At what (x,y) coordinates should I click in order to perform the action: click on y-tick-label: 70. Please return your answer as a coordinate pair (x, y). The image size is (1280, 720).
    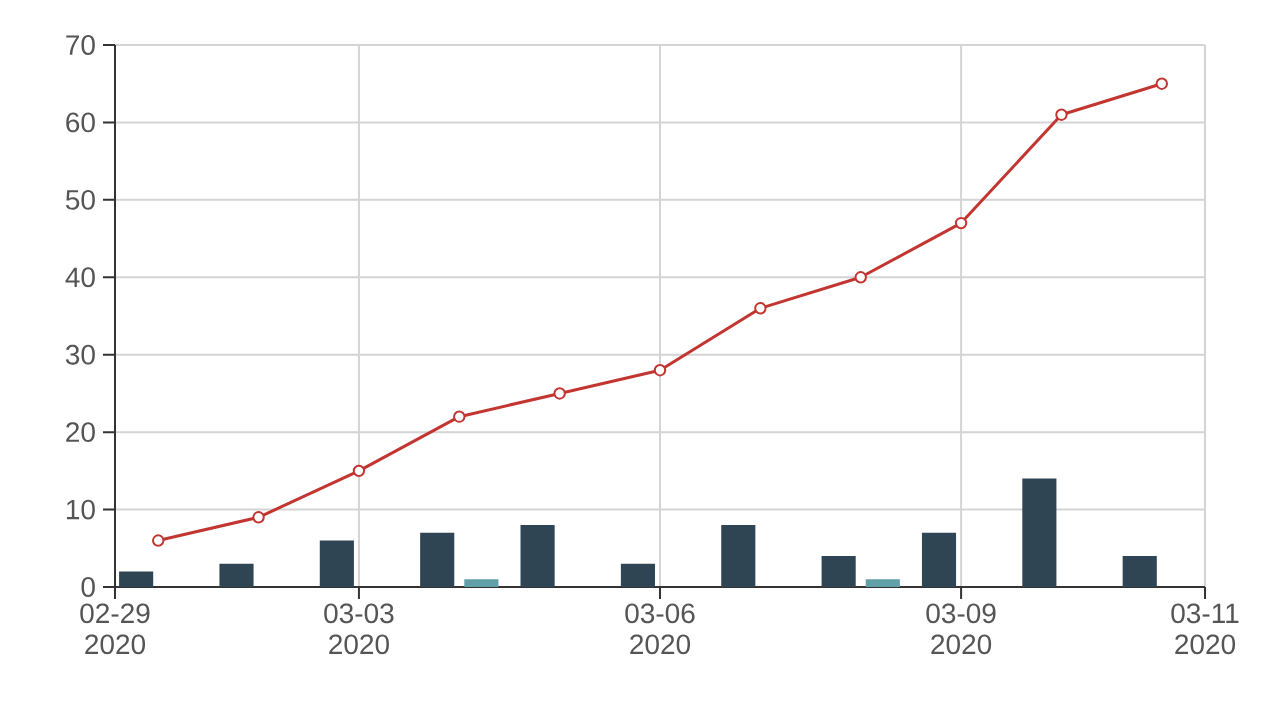
    Looking at the image, I should click on (80, 45).